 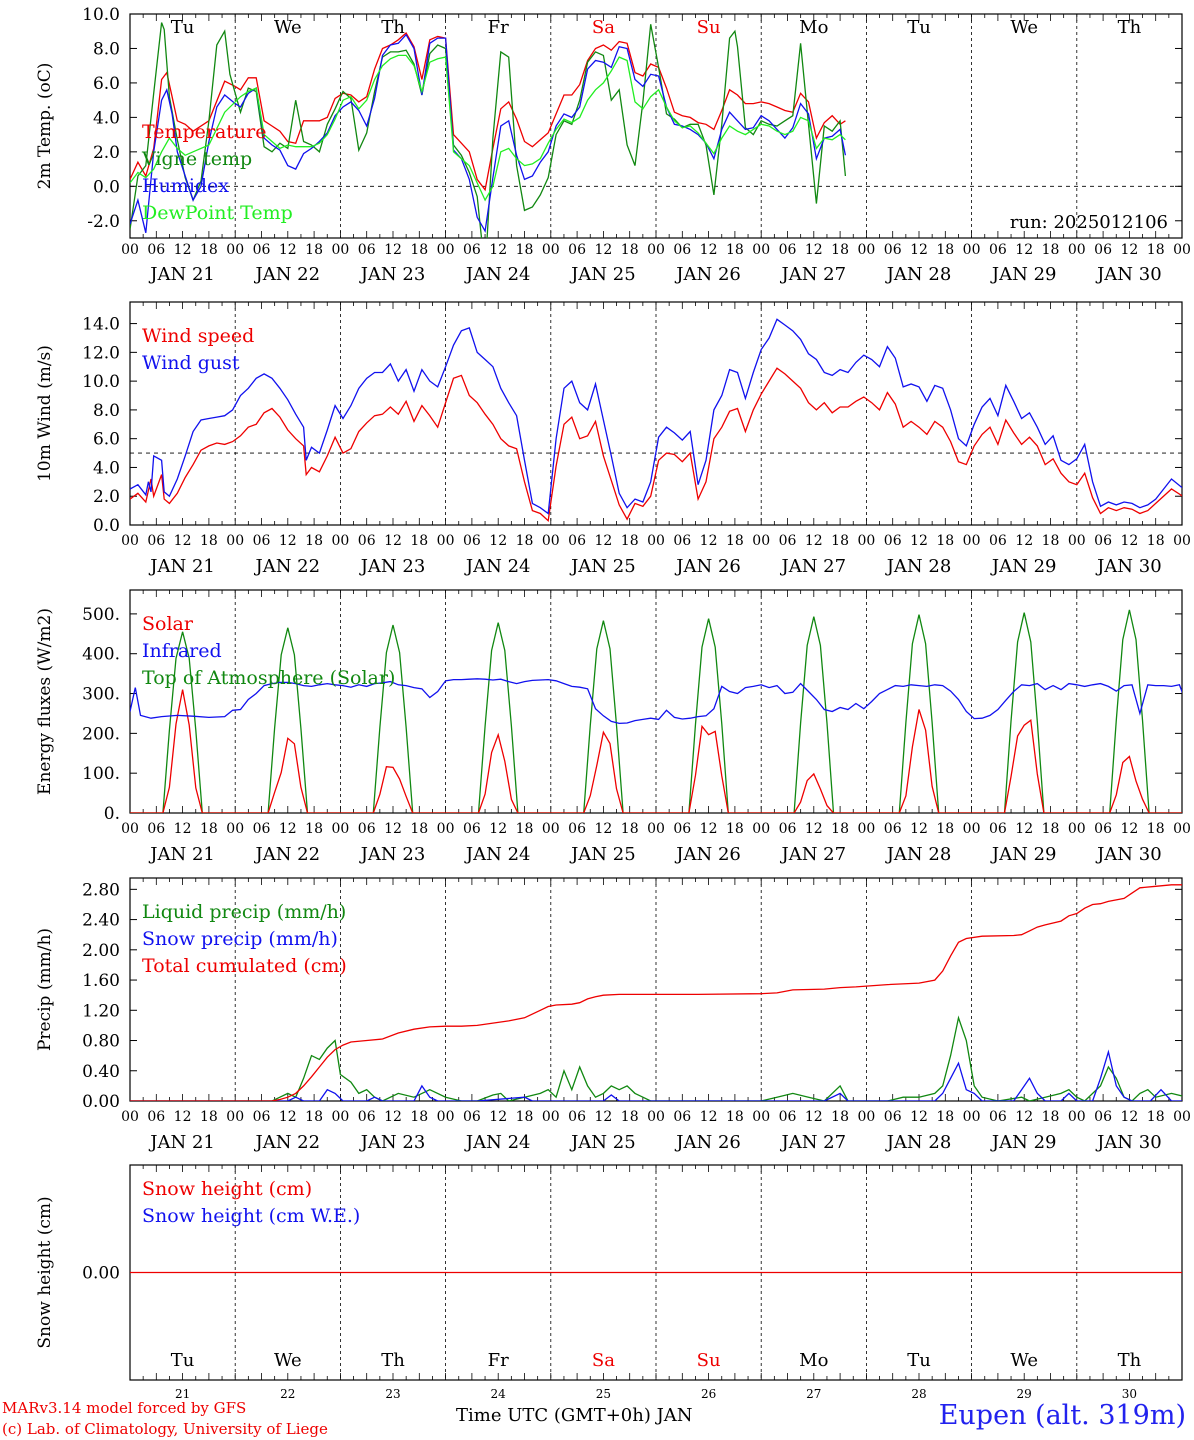 What do you see at coordinates (497, 854) in the screenshot?
I see `date-label: JAN 24` at bounding box center [497, 854].